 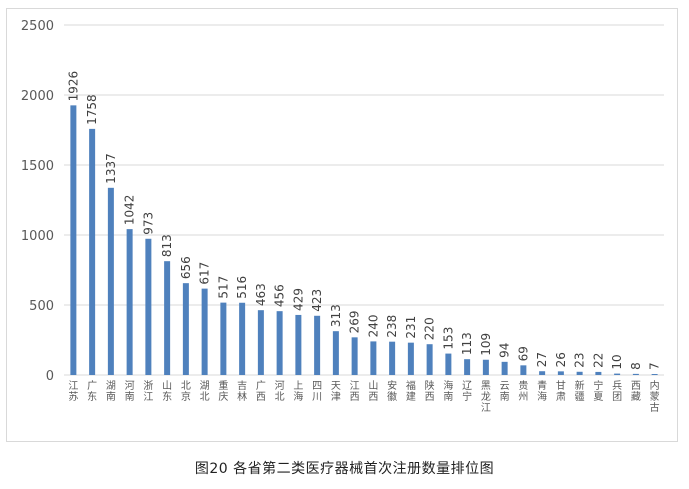 What do you see at coordinates (92, 109) in the screenshot?
I see `data-label: 1758` at bounding box center [92, 109].